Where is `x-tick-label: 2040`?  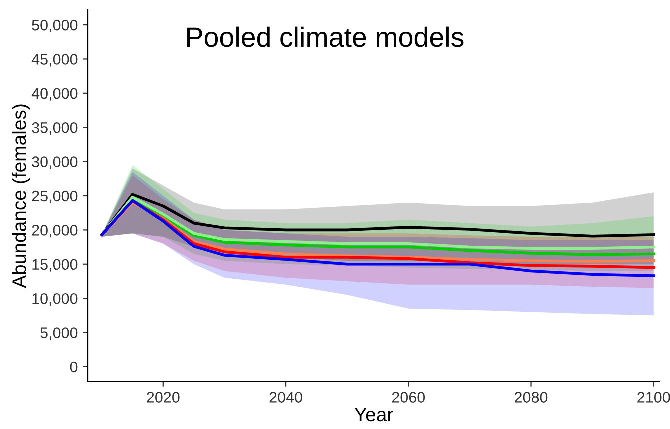 x-tick-label: 2040 is located at coordinates (286, 397).